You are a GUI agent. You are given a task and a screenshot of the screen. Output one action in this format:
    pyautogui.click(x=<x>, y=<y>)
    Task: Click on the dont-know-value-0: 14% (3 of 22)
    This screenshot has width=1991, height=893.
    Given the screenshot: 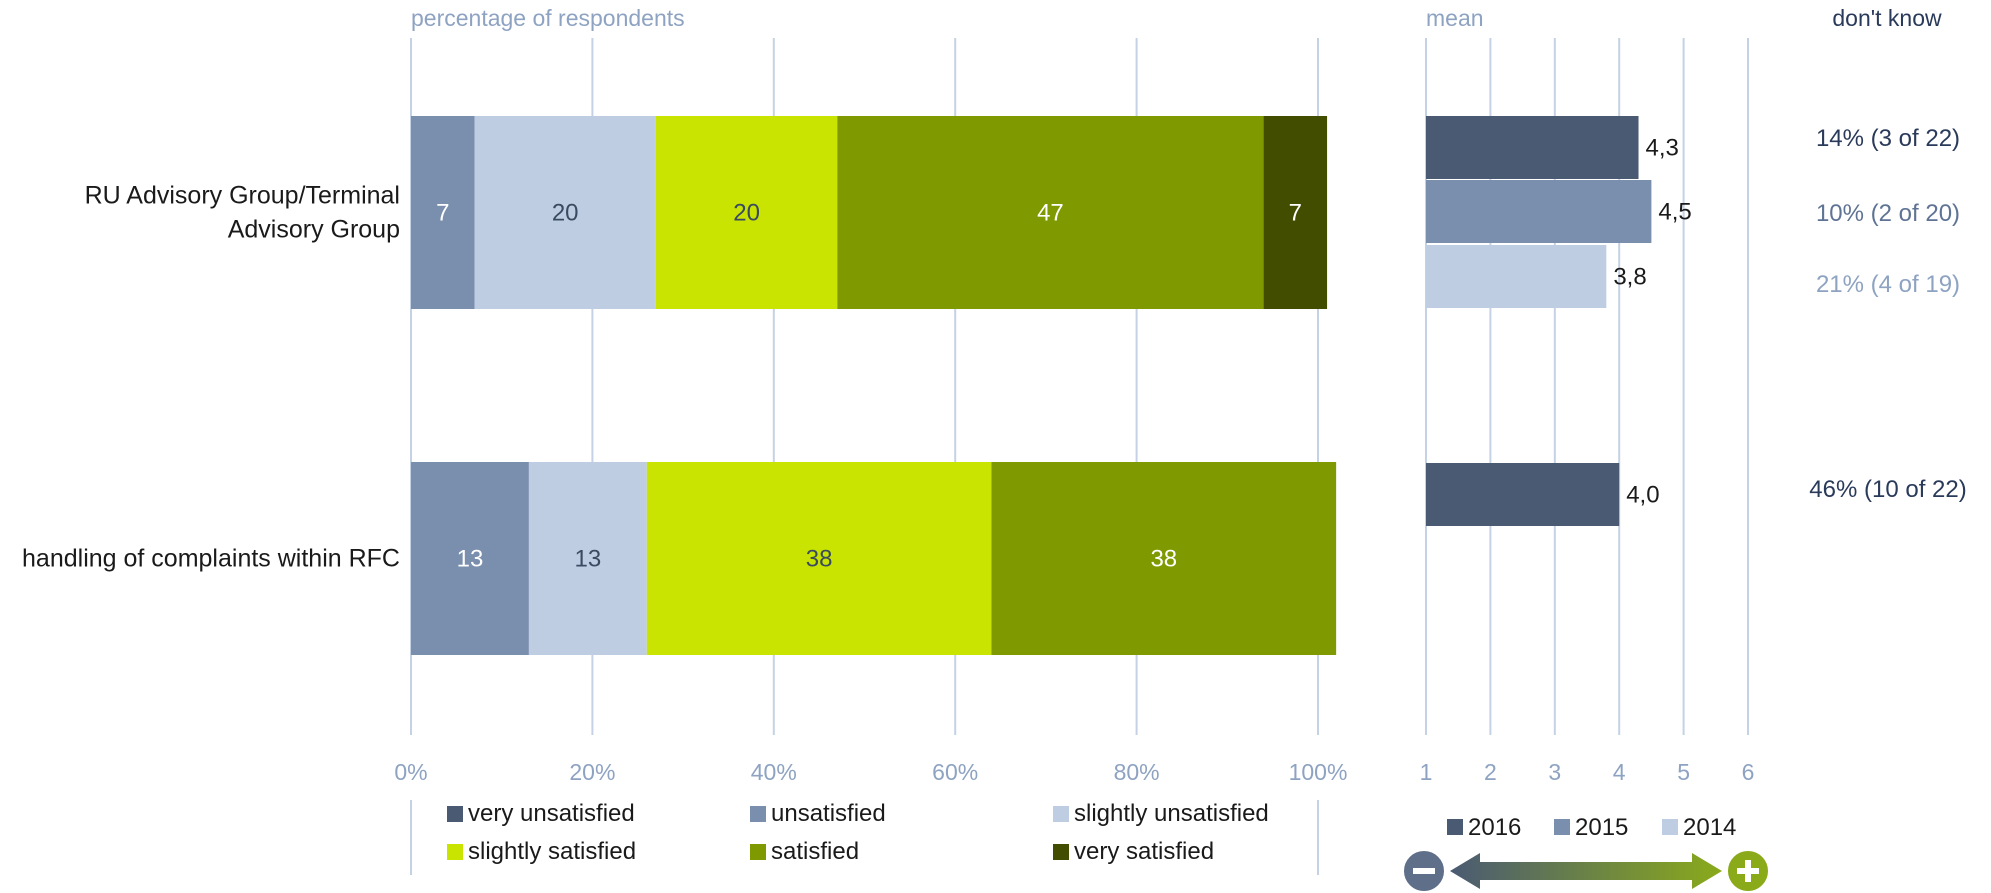 What is the action you would take?
    pyautogui.click(x=1888, y=138)
    